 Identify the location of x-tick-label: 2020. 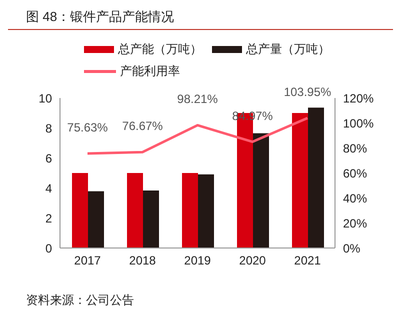
(252, 261).